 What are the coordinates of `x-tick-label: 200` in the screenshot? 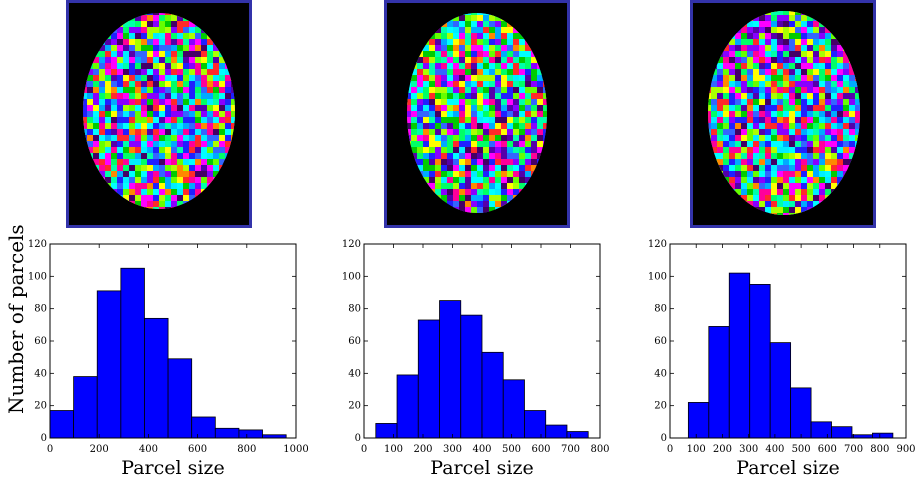 It's located at (99, 449).